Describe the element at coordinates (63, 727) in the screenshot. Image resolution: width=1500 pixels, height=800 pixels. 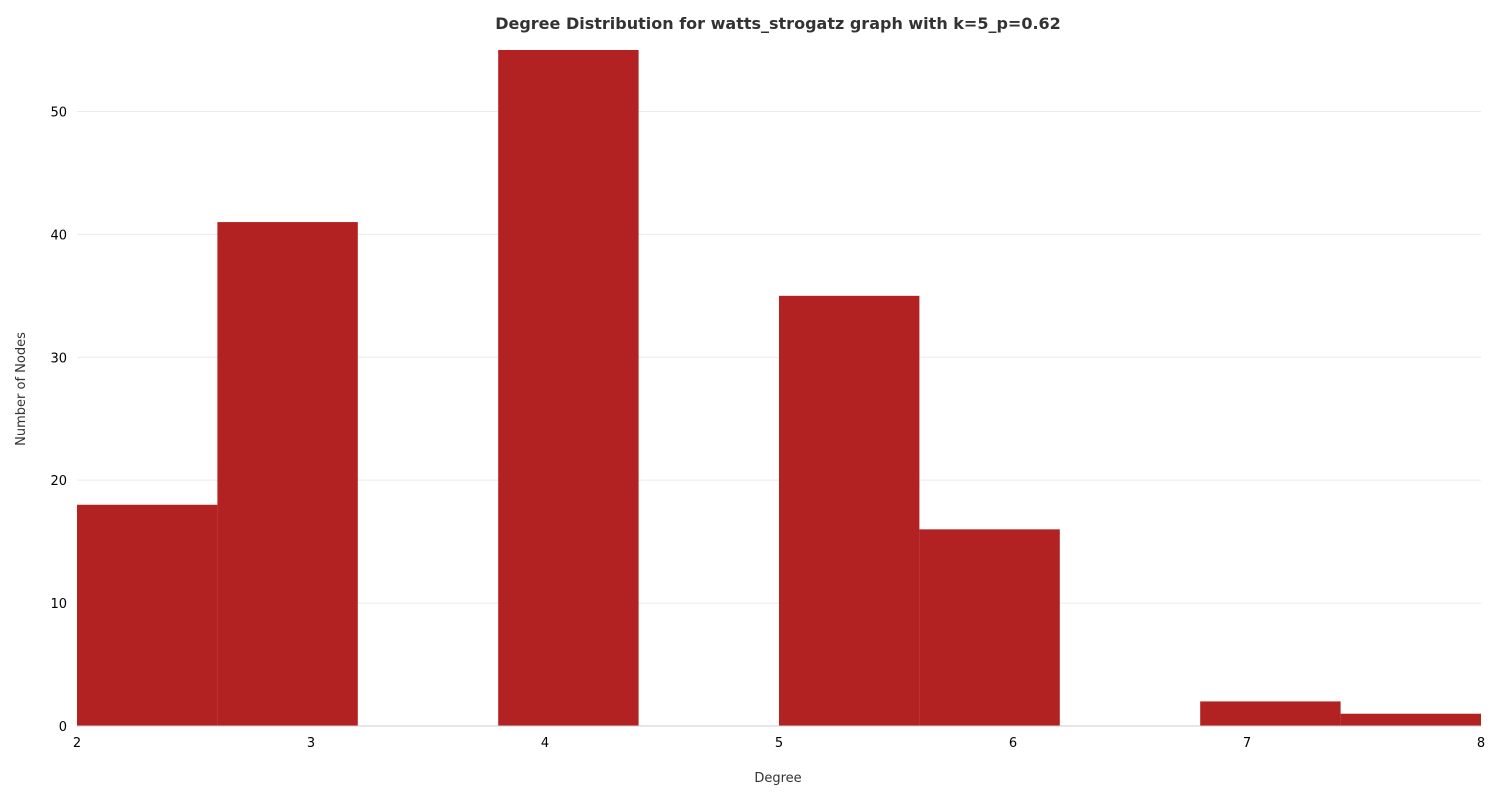
I see `y-tick-label: 0` at that location.